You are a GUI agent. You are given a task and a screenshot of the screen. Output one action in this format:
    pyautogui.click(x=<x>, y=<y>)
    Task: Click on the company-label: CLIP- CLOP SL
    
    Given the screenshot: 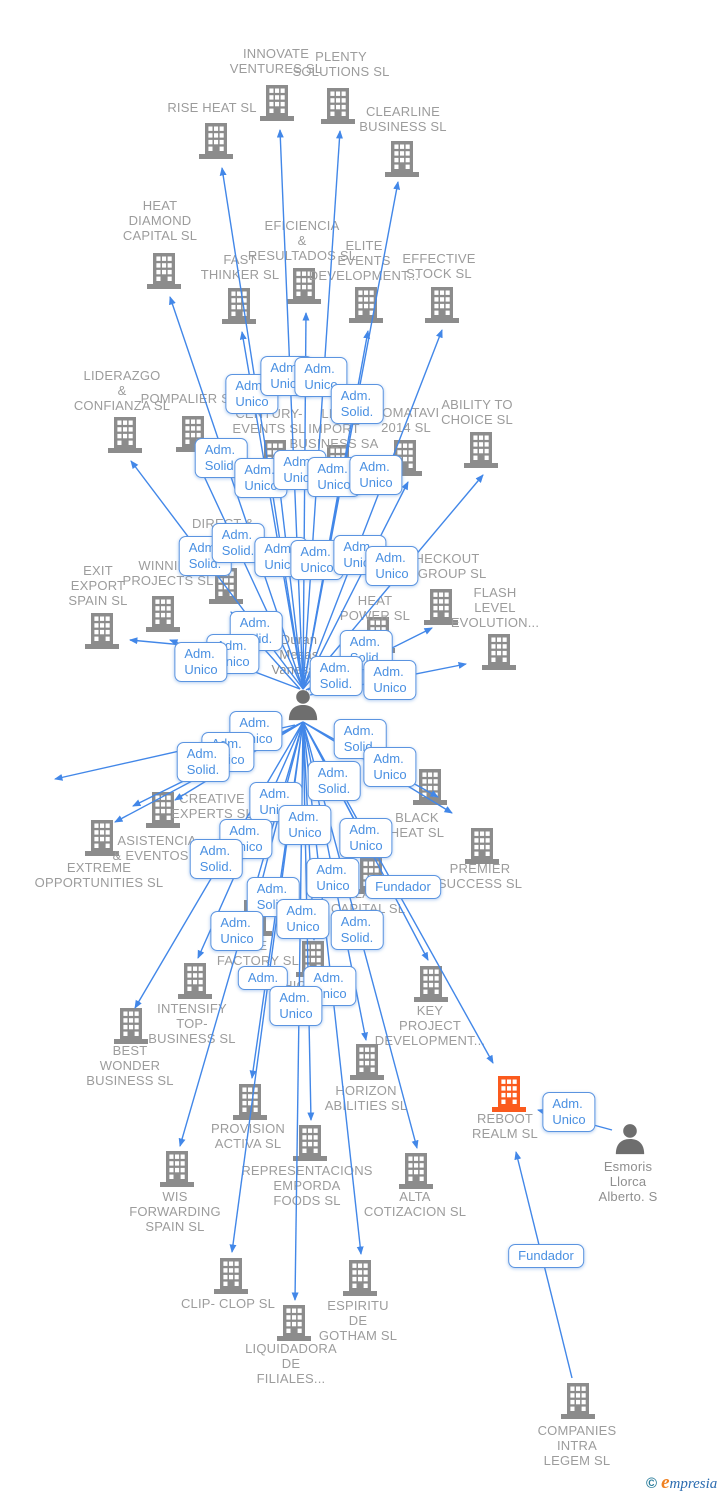 What is the action you would take?
    pyautogui.click(x=228, y=1303)
    